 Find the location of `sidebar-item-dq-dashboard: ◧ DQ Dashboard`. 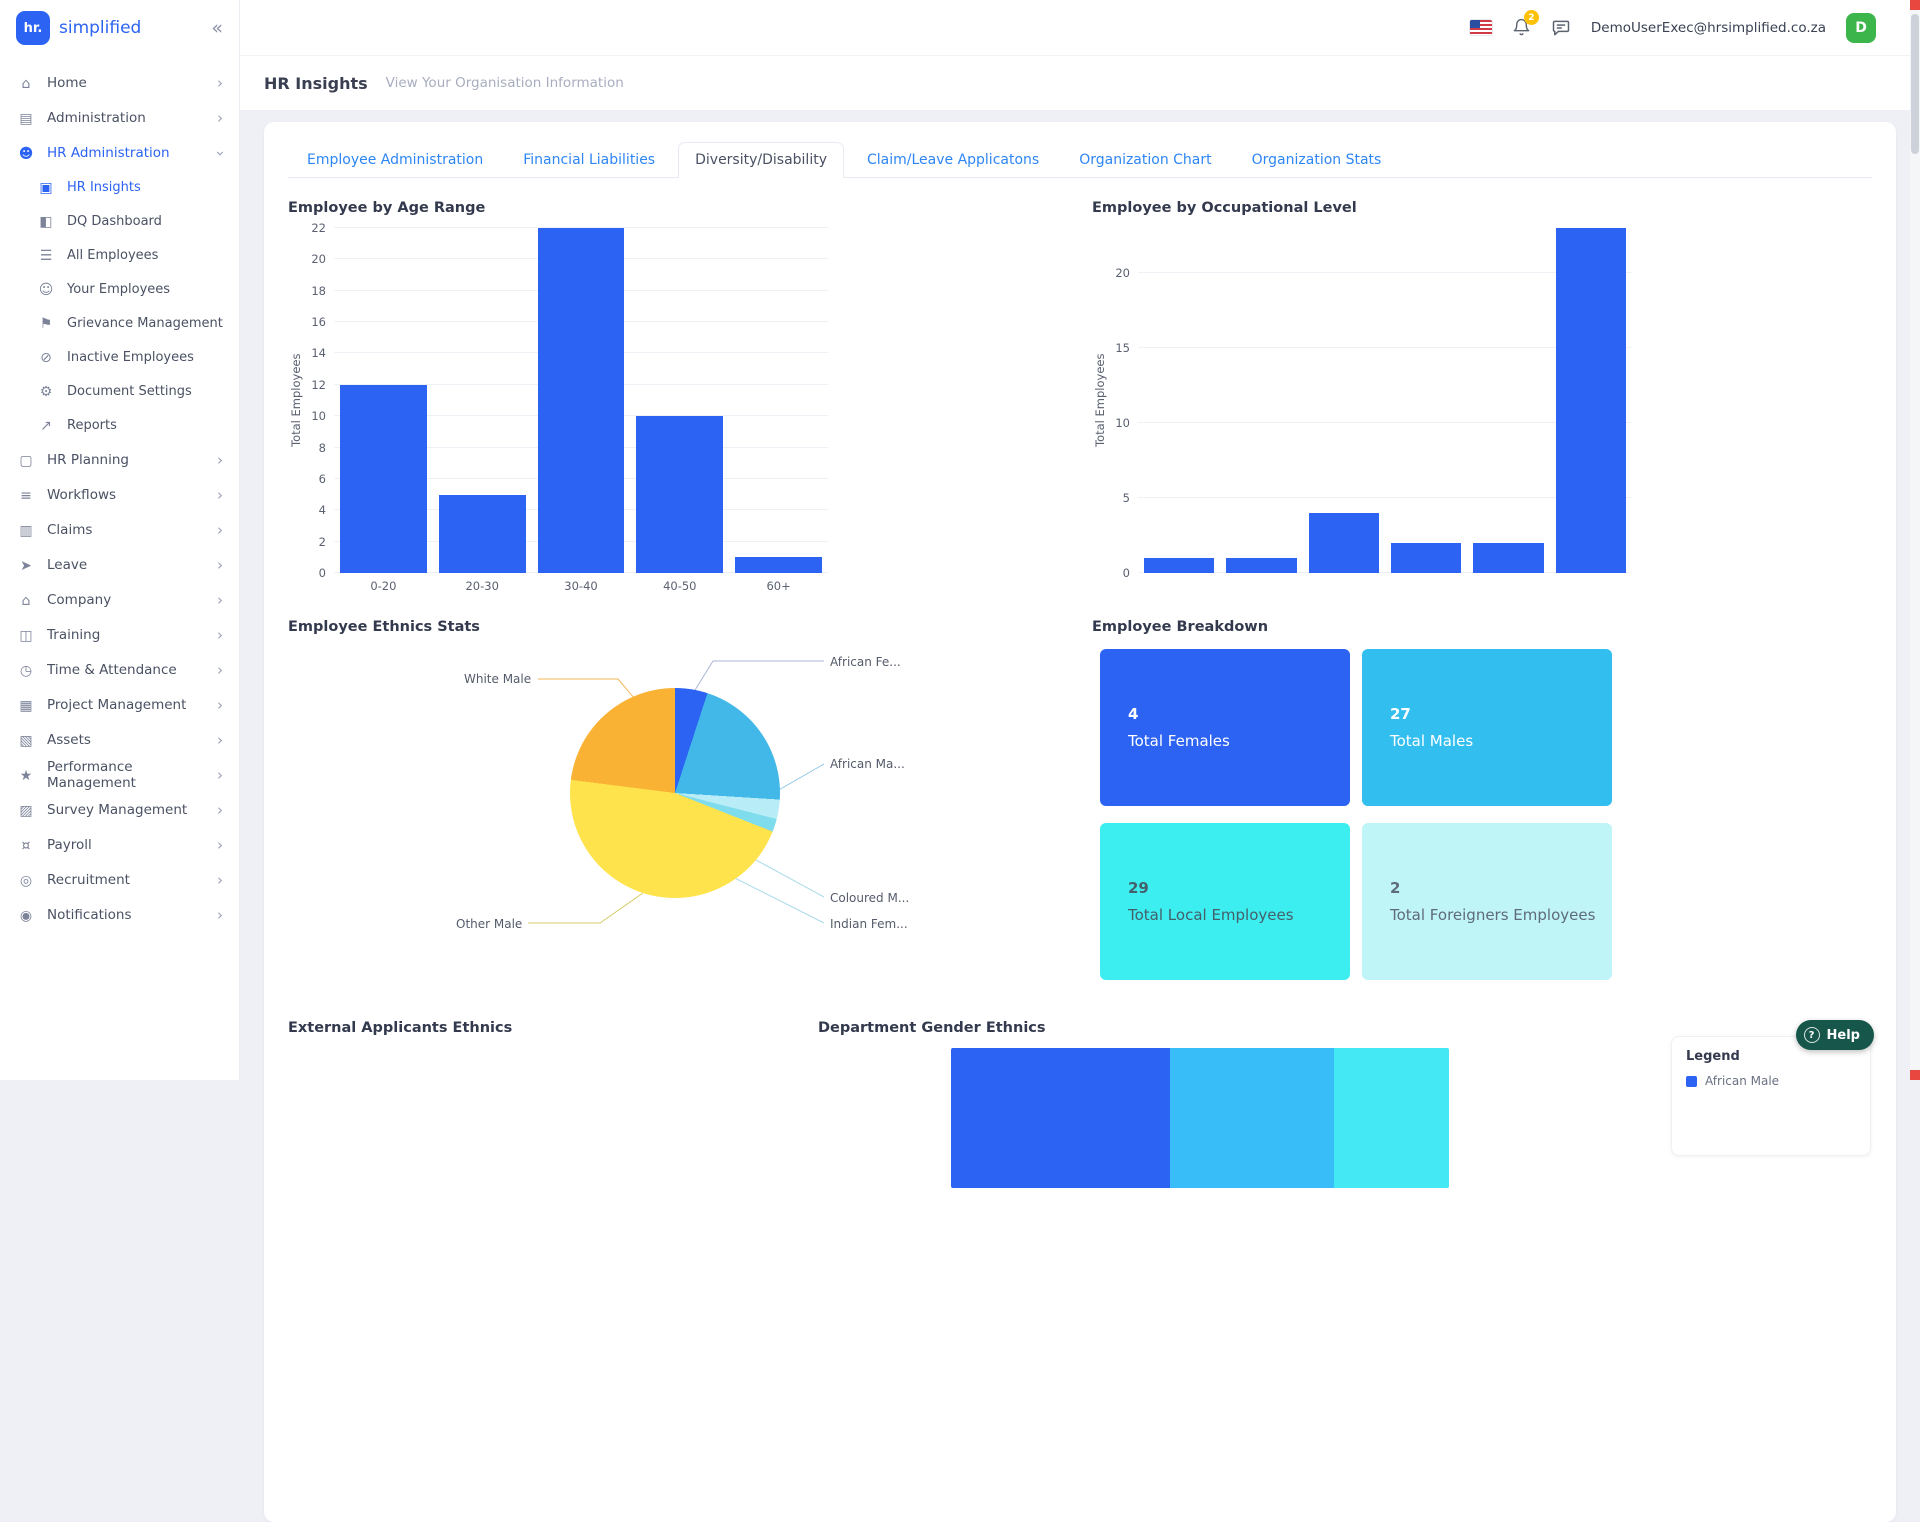

sidebar-item-dq-dashboard: ◧ DQ Dashboard is located at coordinates (119, 222).